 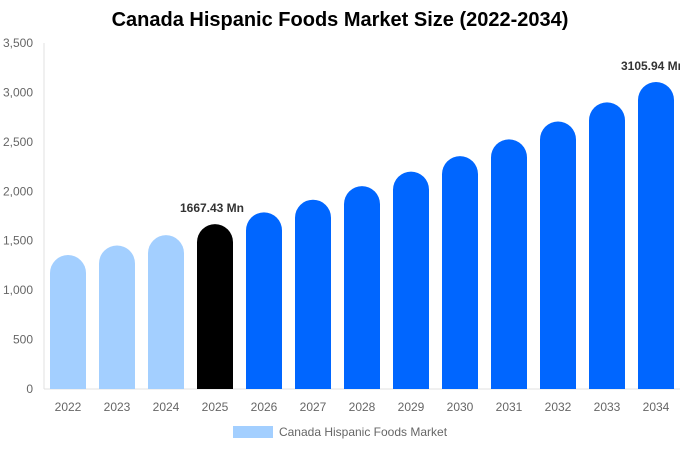 I want to click on legend: Canada Hispanic Foods Market, so click(x=340, y=432).